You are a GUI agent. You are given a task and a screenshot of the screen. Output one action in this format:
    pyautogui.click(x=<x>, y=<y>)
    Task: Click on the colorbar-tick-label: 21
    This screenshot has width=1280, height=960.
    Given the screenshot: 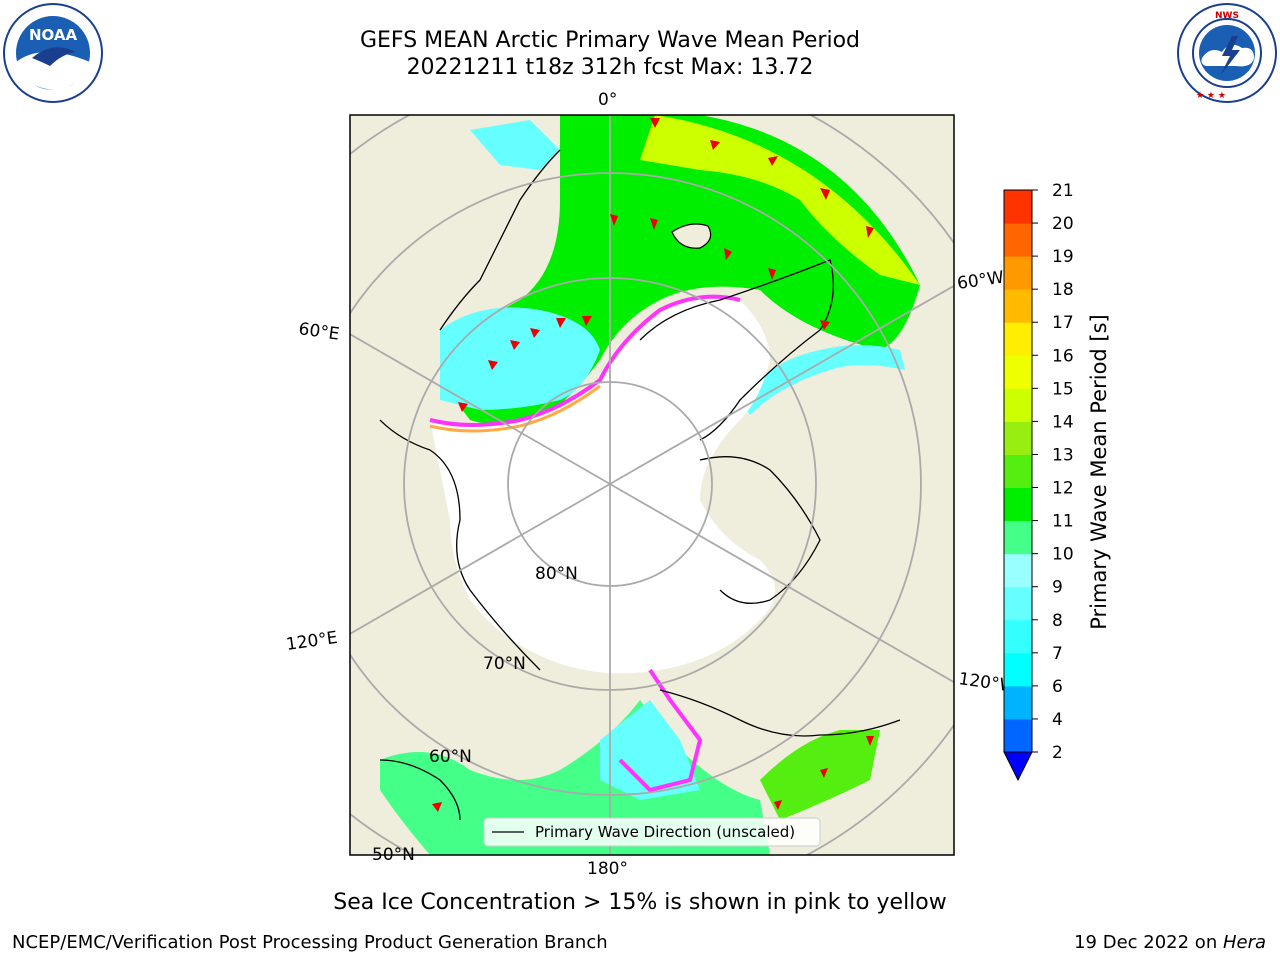 What is the action you would take?
    pyautogui.click(x=1063, y=191)
    